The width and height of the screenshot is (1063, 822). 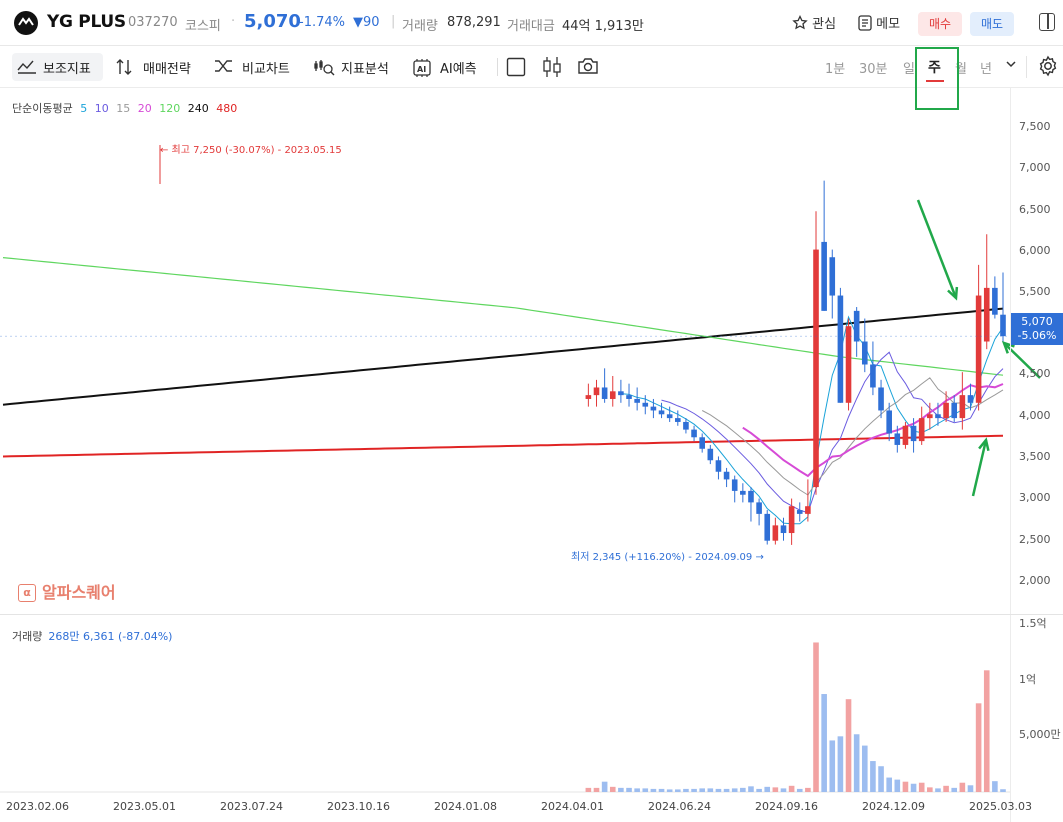 What do you see at coordinates (909, 69) in the screenshot?
I see `period-day: 일` at bounding box center [909, 69].